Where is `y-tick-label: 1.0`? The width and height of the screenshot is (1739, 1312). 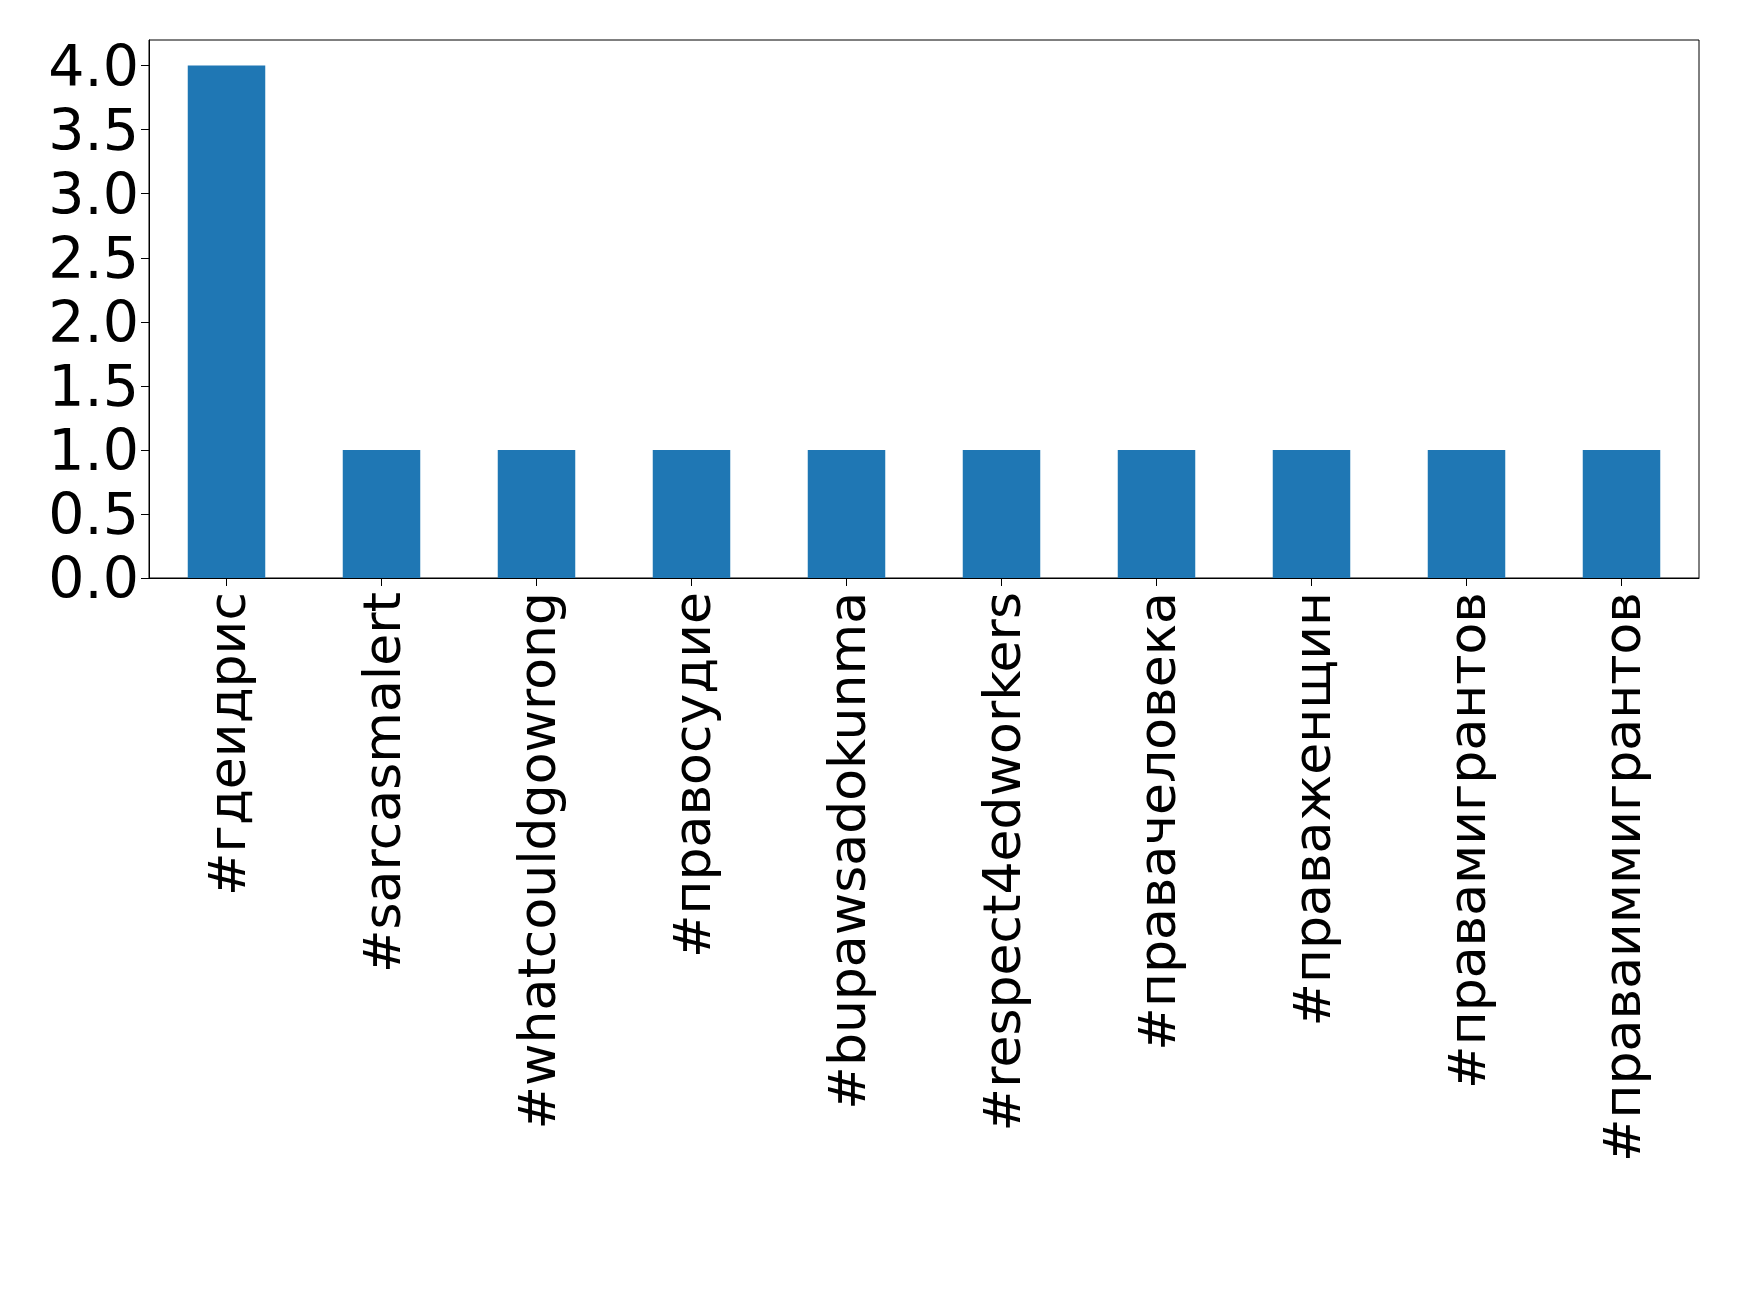
y-tick-label: 1.0 is located at coordinates (93, 449).